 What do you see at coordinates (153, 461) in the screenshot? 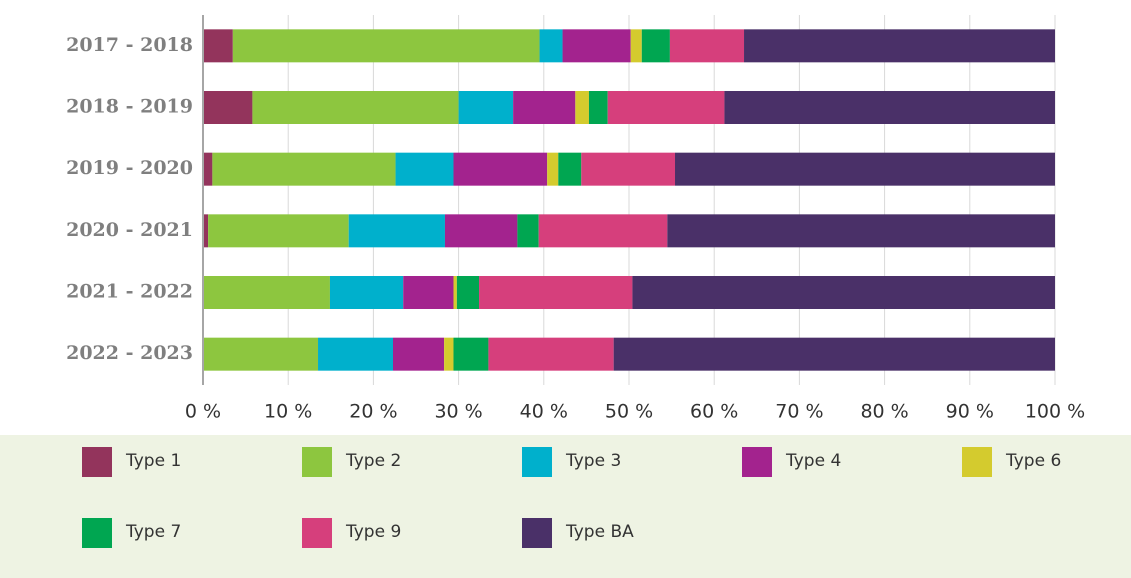
I see `legend-label: Type 1` at bounding box center [153, 461].